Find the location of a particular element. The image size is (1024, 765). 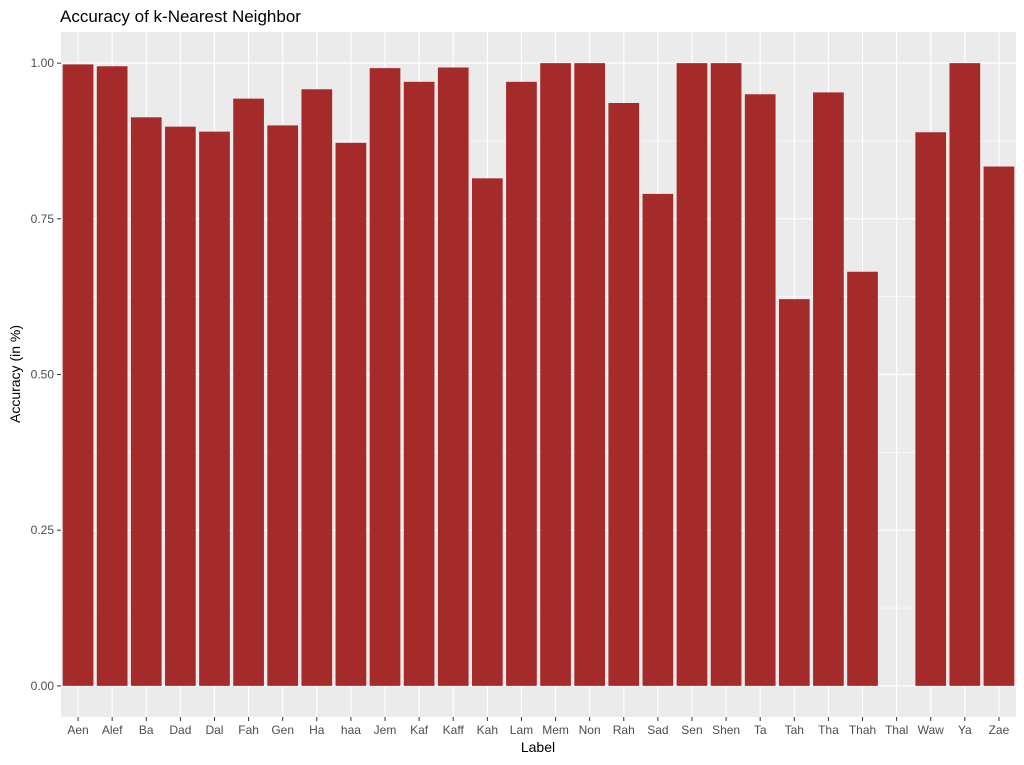

x-tick-label: Non is located at coordinates (590, 730).